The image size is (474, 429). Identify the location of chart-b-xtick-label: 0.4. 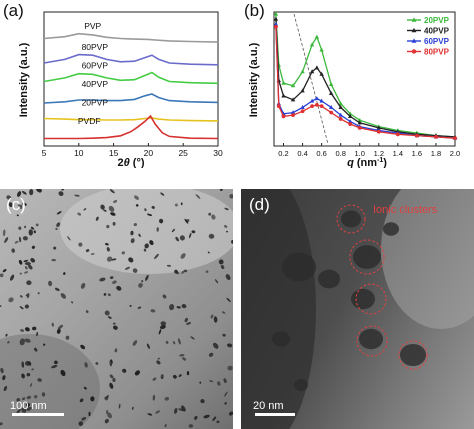
(302, 153).